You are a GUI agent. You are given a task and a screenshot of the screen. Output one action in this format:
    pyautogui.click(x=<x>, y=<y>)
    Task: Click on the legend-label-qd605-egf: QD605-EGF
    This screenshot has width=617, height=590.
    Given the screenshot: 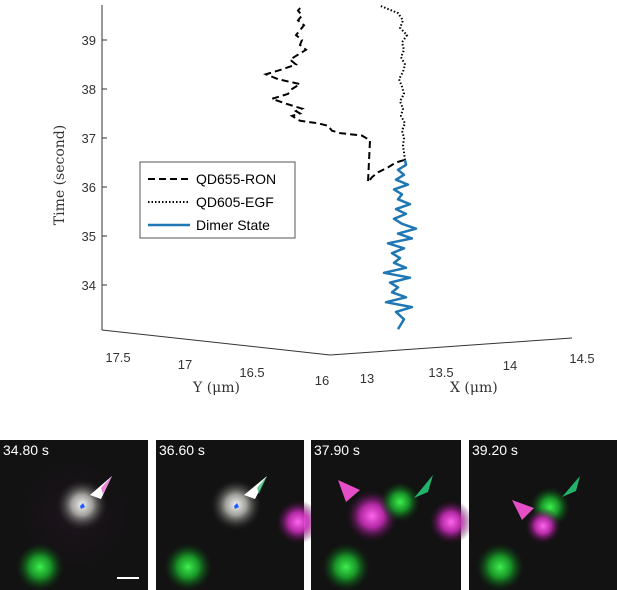 What is the action you would take?
    pyautogui.click(x=235, y=202)
    